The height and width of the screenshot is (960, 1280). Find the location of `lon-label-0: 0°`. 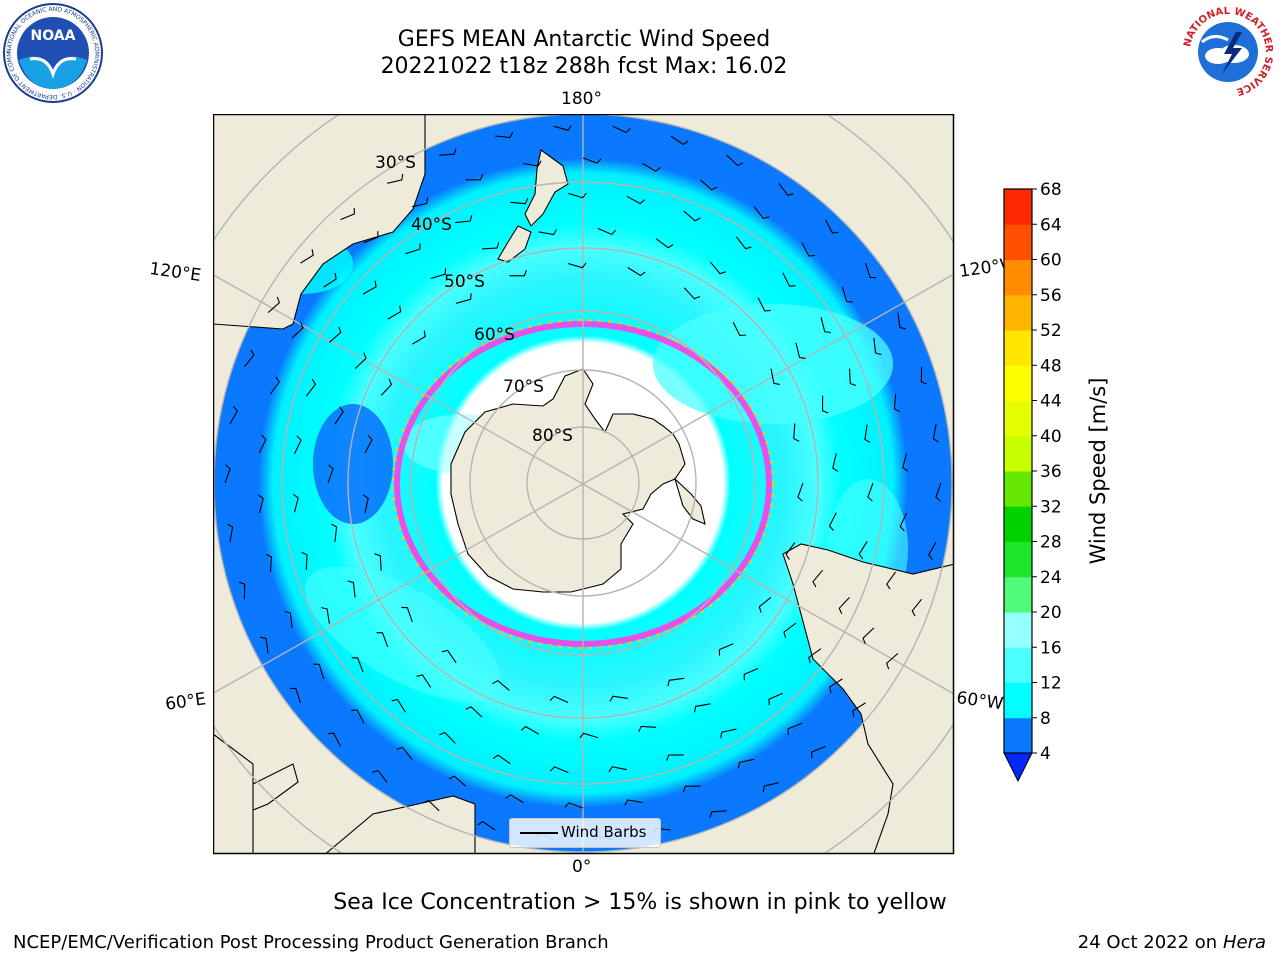

lon-label-0: 0° is located at coordinates (582, 867).